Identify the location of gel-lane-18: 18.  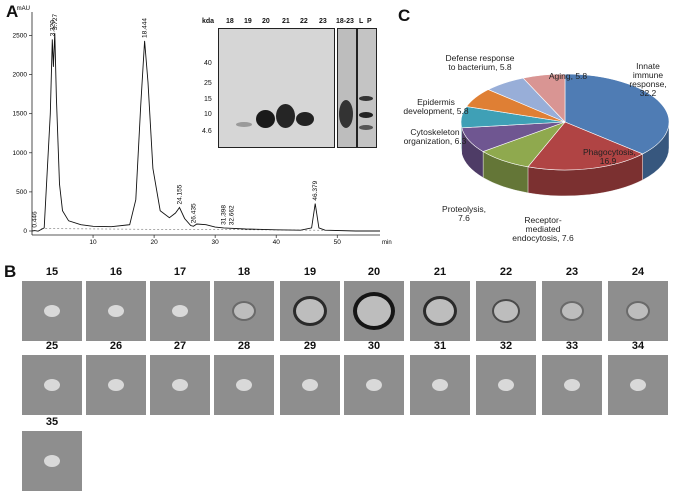
(230, 21).